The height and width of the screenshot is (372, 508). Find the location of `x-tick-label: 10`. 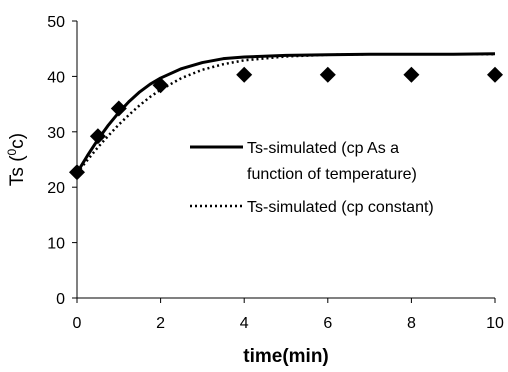

x-tick-label: 10 is located at coordinates (495, 323).